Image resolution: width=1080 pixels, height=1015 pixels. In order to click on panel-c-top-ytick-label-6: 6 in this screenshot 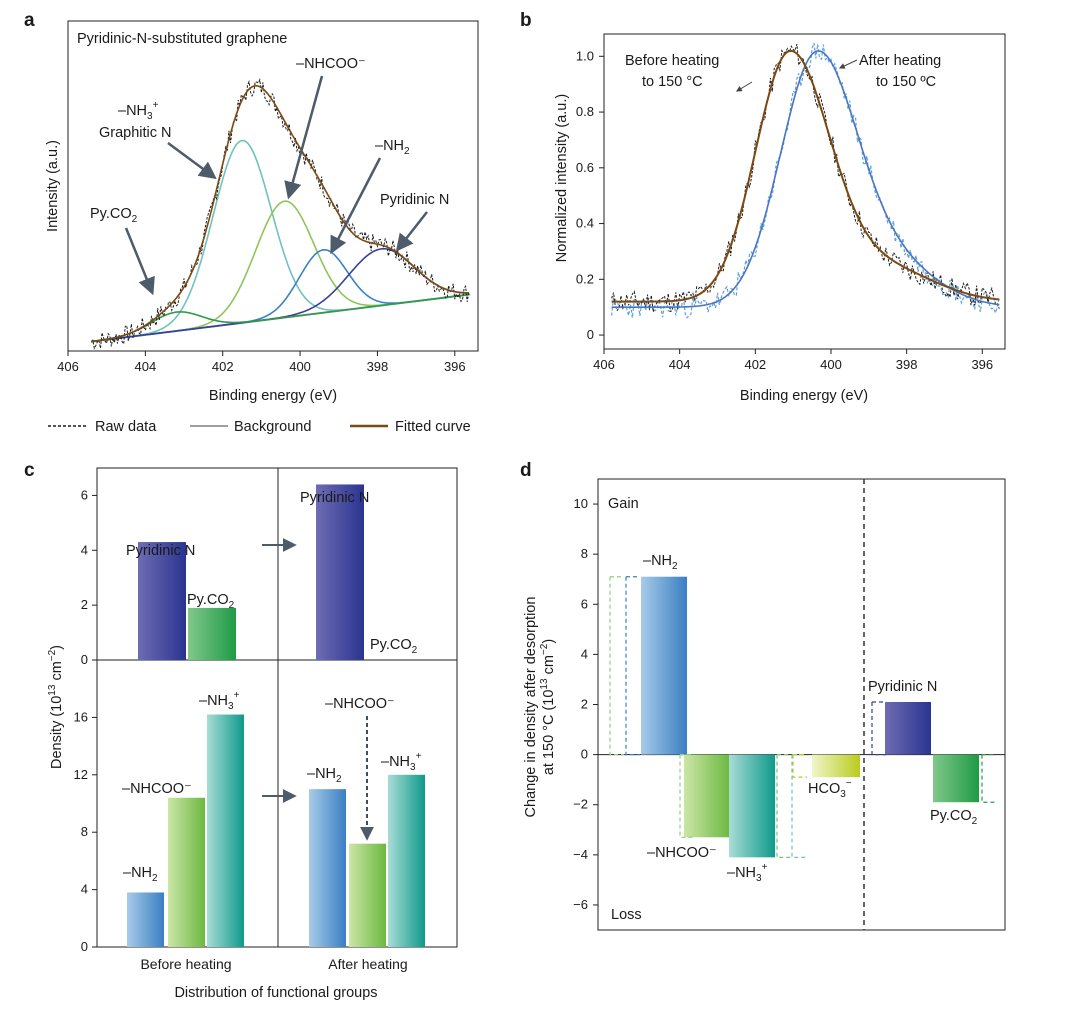, I will do `click(84, 494)`.